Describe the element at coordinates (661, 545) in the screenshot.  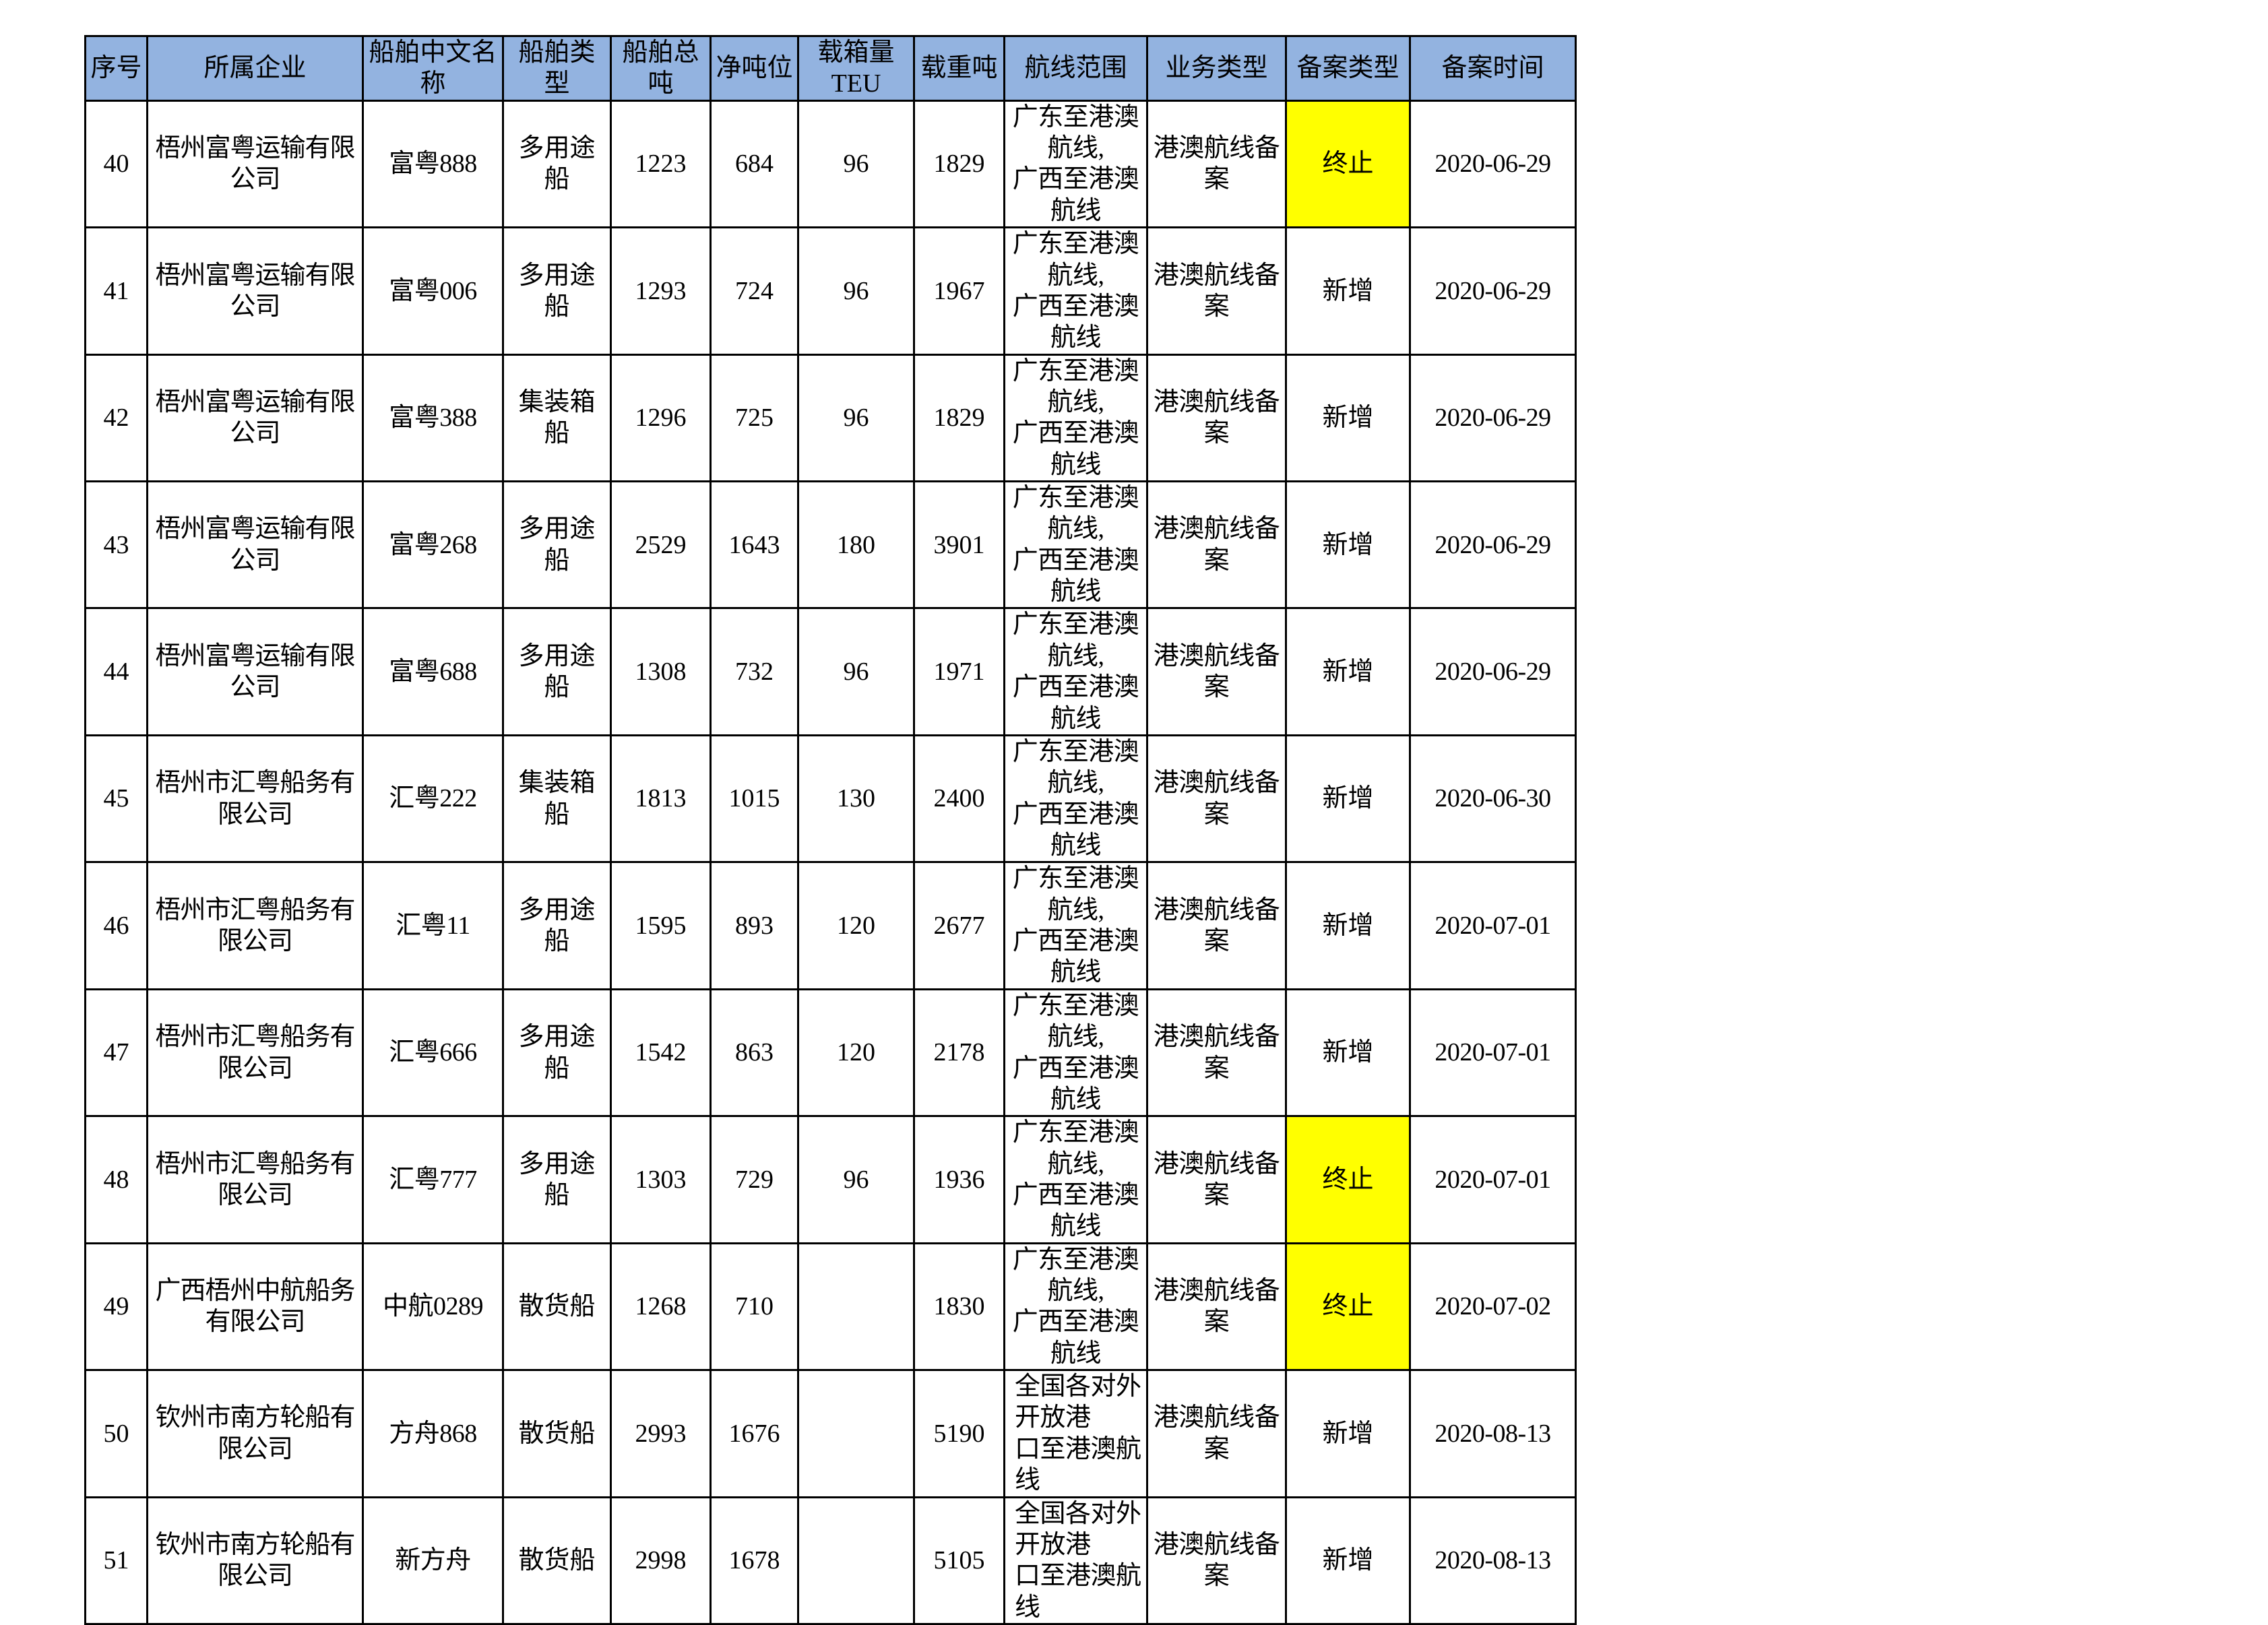
I see `cell-gross-tonnage: 2529` at that location.